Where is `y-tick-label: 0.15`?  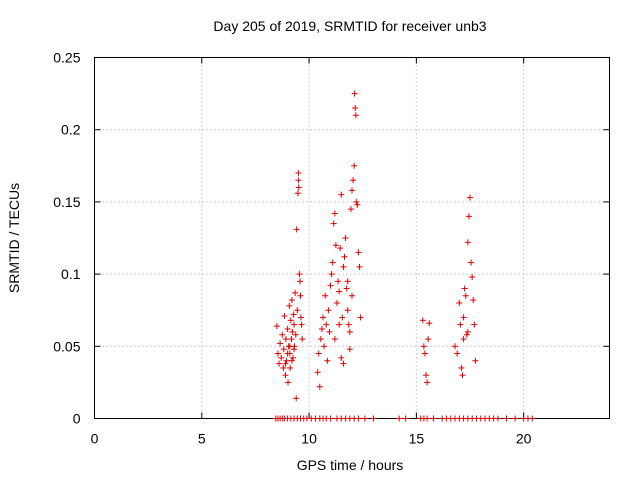
y-tick-label: 0.15 is located at coordinates (66, 202).